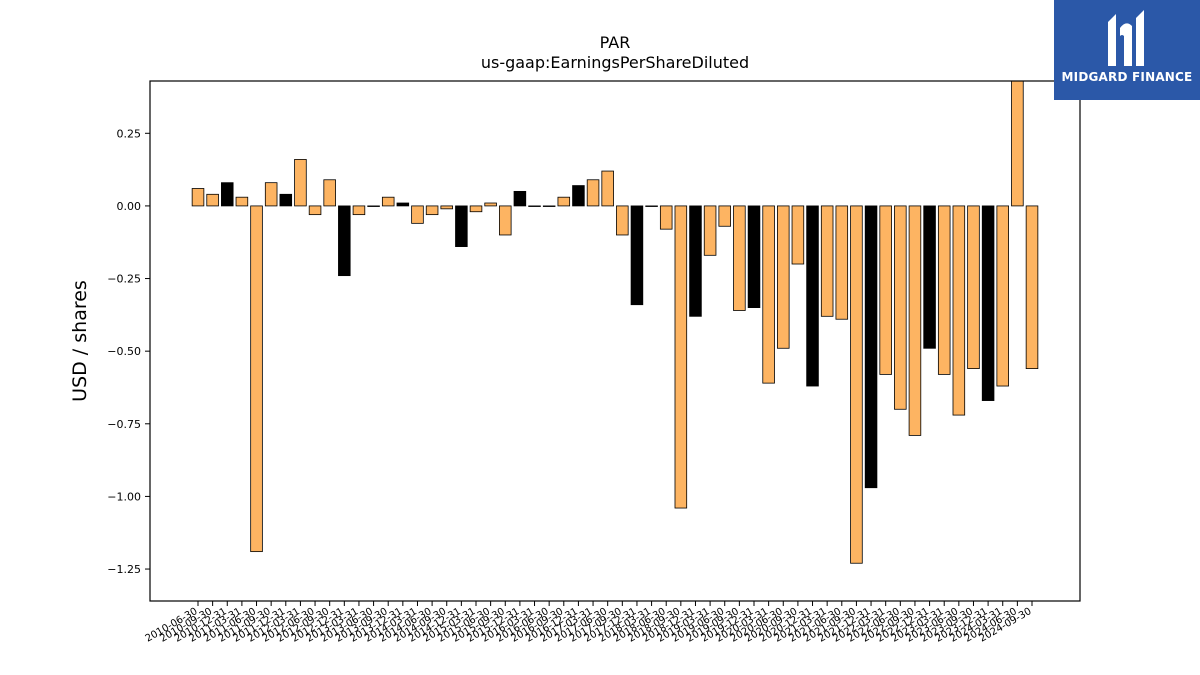 This screenshot has height=675, width=1200. I want to click on logo-text: MIDGARD FINANCE, so click(1127, 77).